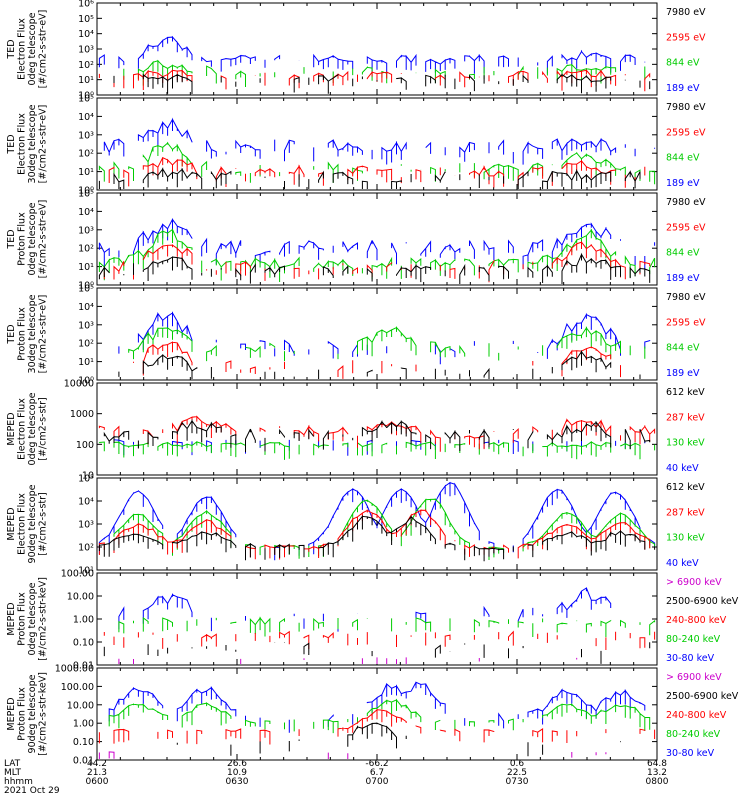 This screenshot has width=750, height=800. What do you see at coordinates (83, 761) in the screenshot?
I see `y-tick-label: 0.01` at bounding box center [83, 761].